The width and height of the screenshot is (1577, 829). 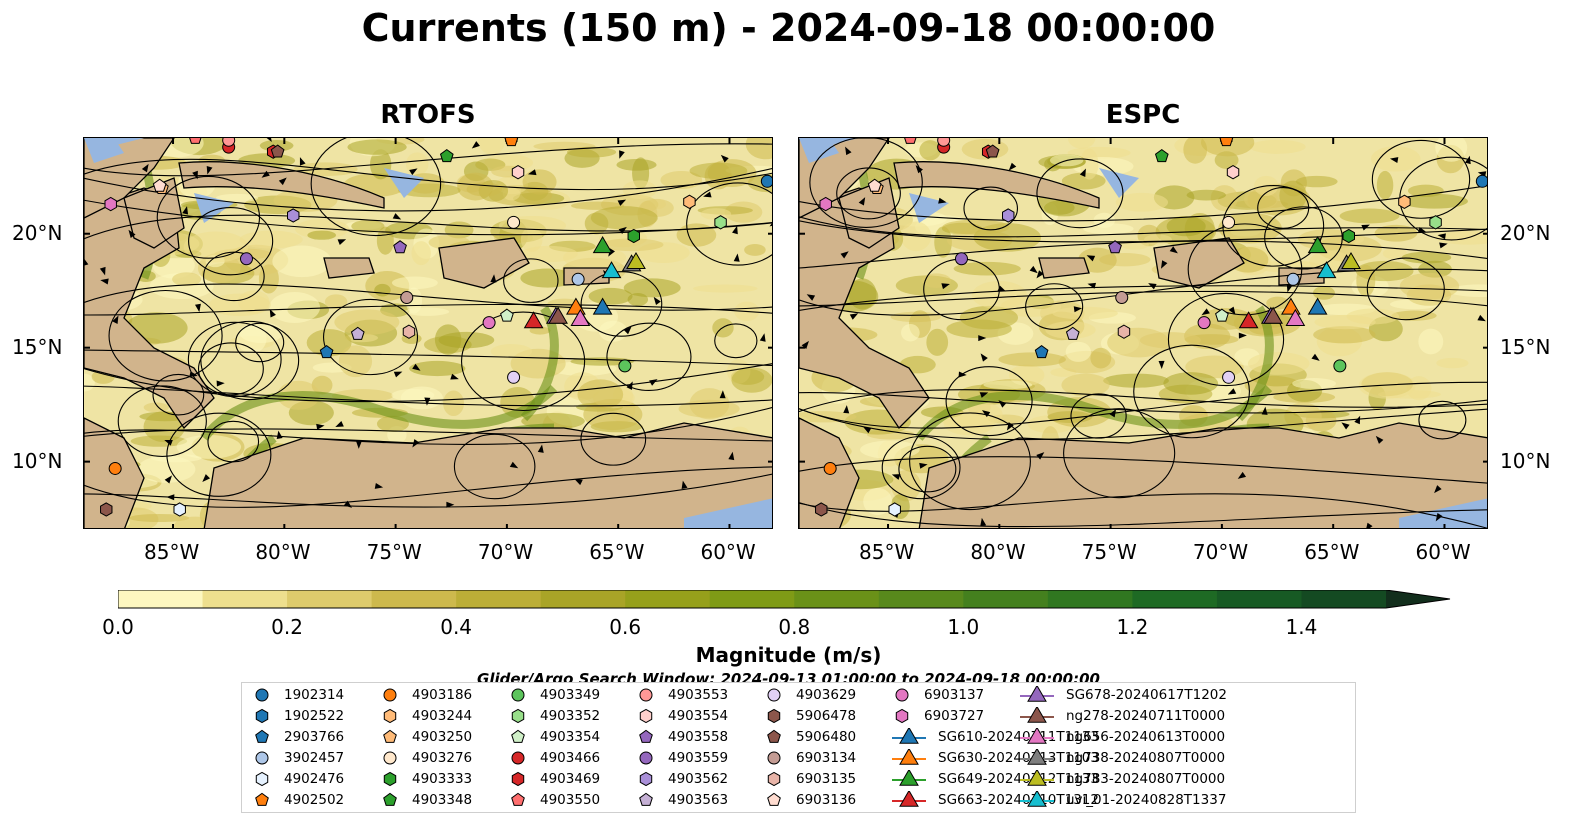 I want to click on legend-entry: ng783-20240807T0000, so click(x=1122, y=779).